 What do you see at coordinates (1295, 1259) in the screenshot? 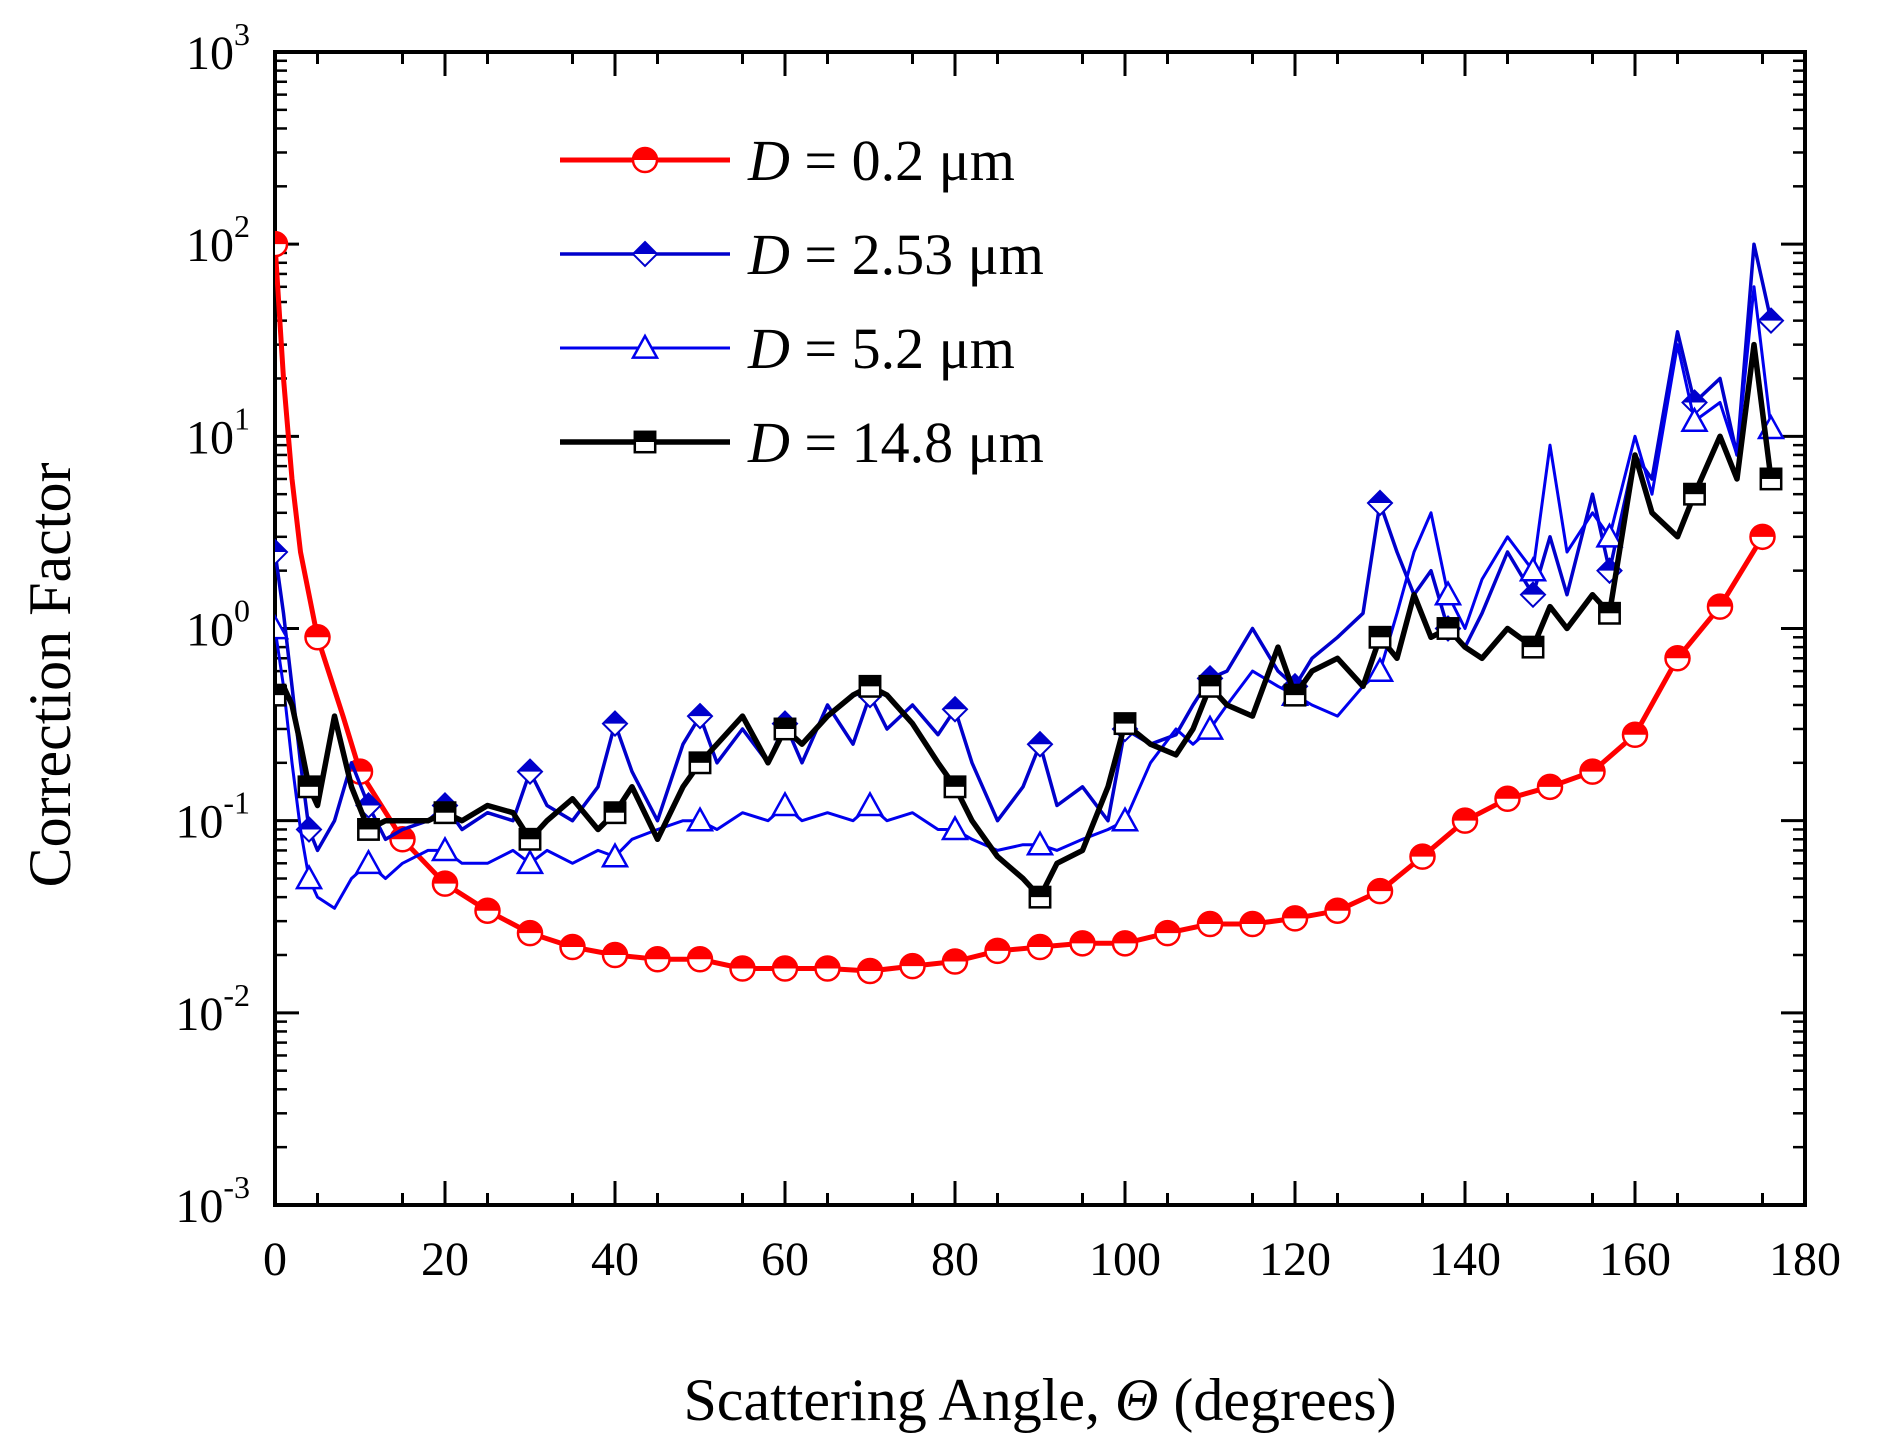
I see `x-tick-label: 120` at bounding box center [1295, 1259].